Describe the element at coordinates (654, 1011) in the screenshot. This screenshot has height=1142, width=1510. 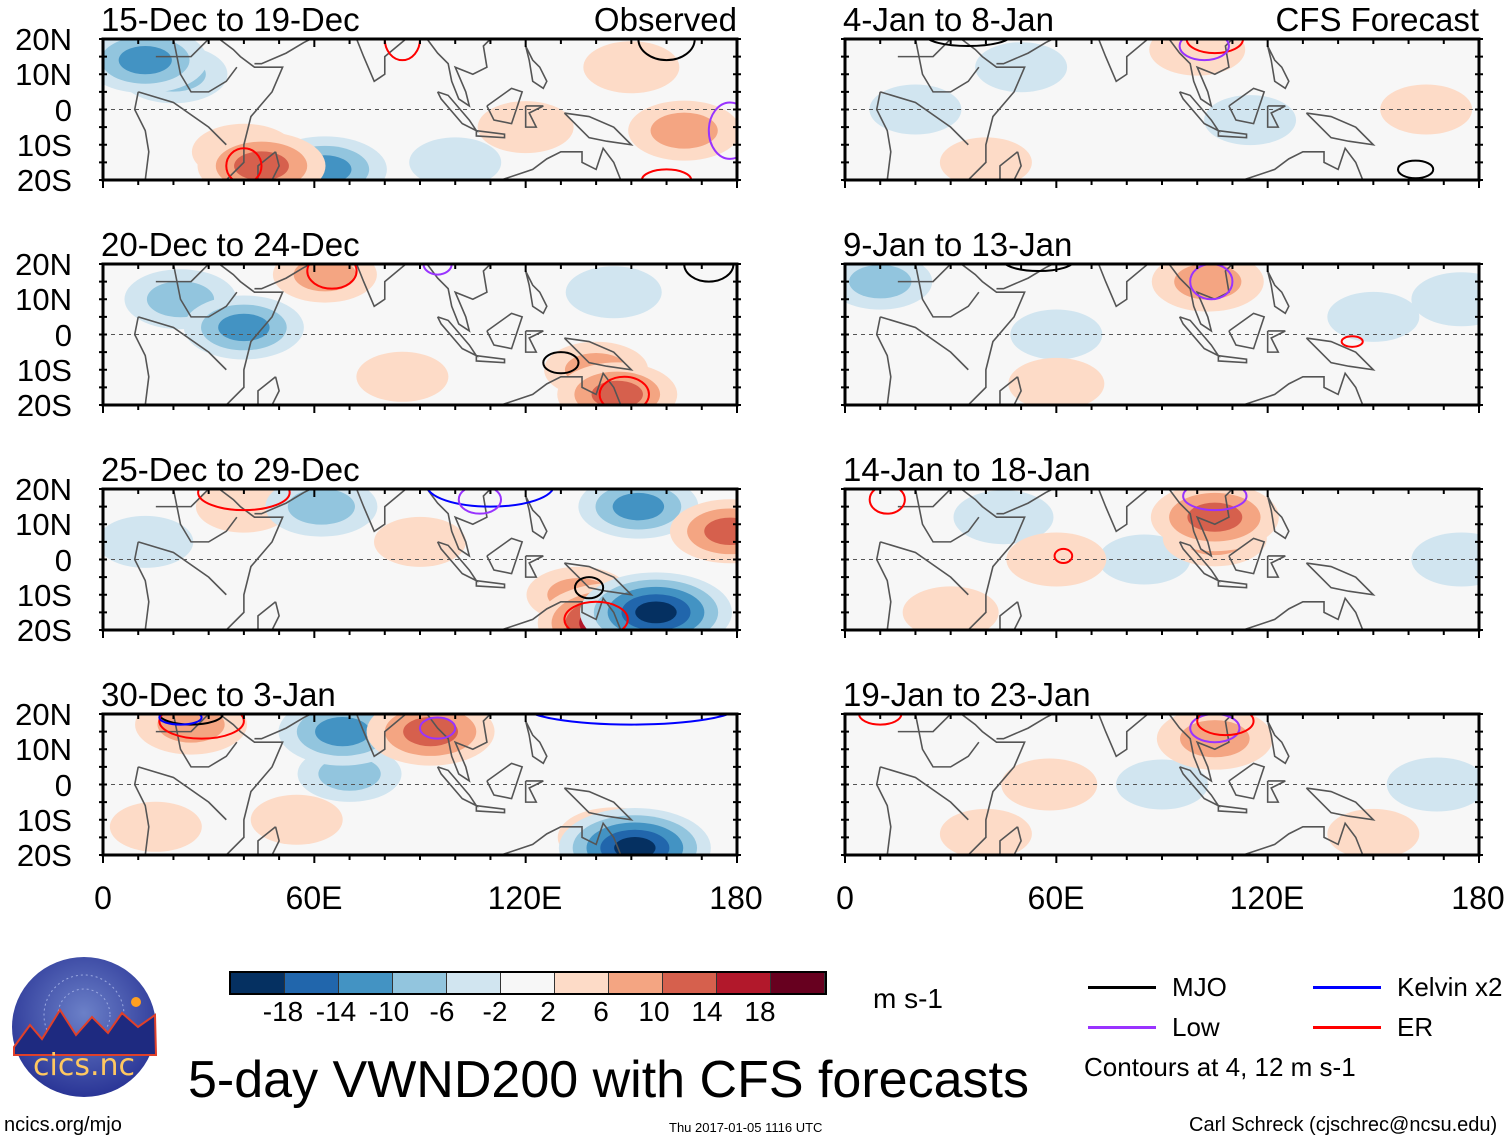
I see `colorbar-label: 10` at that location.